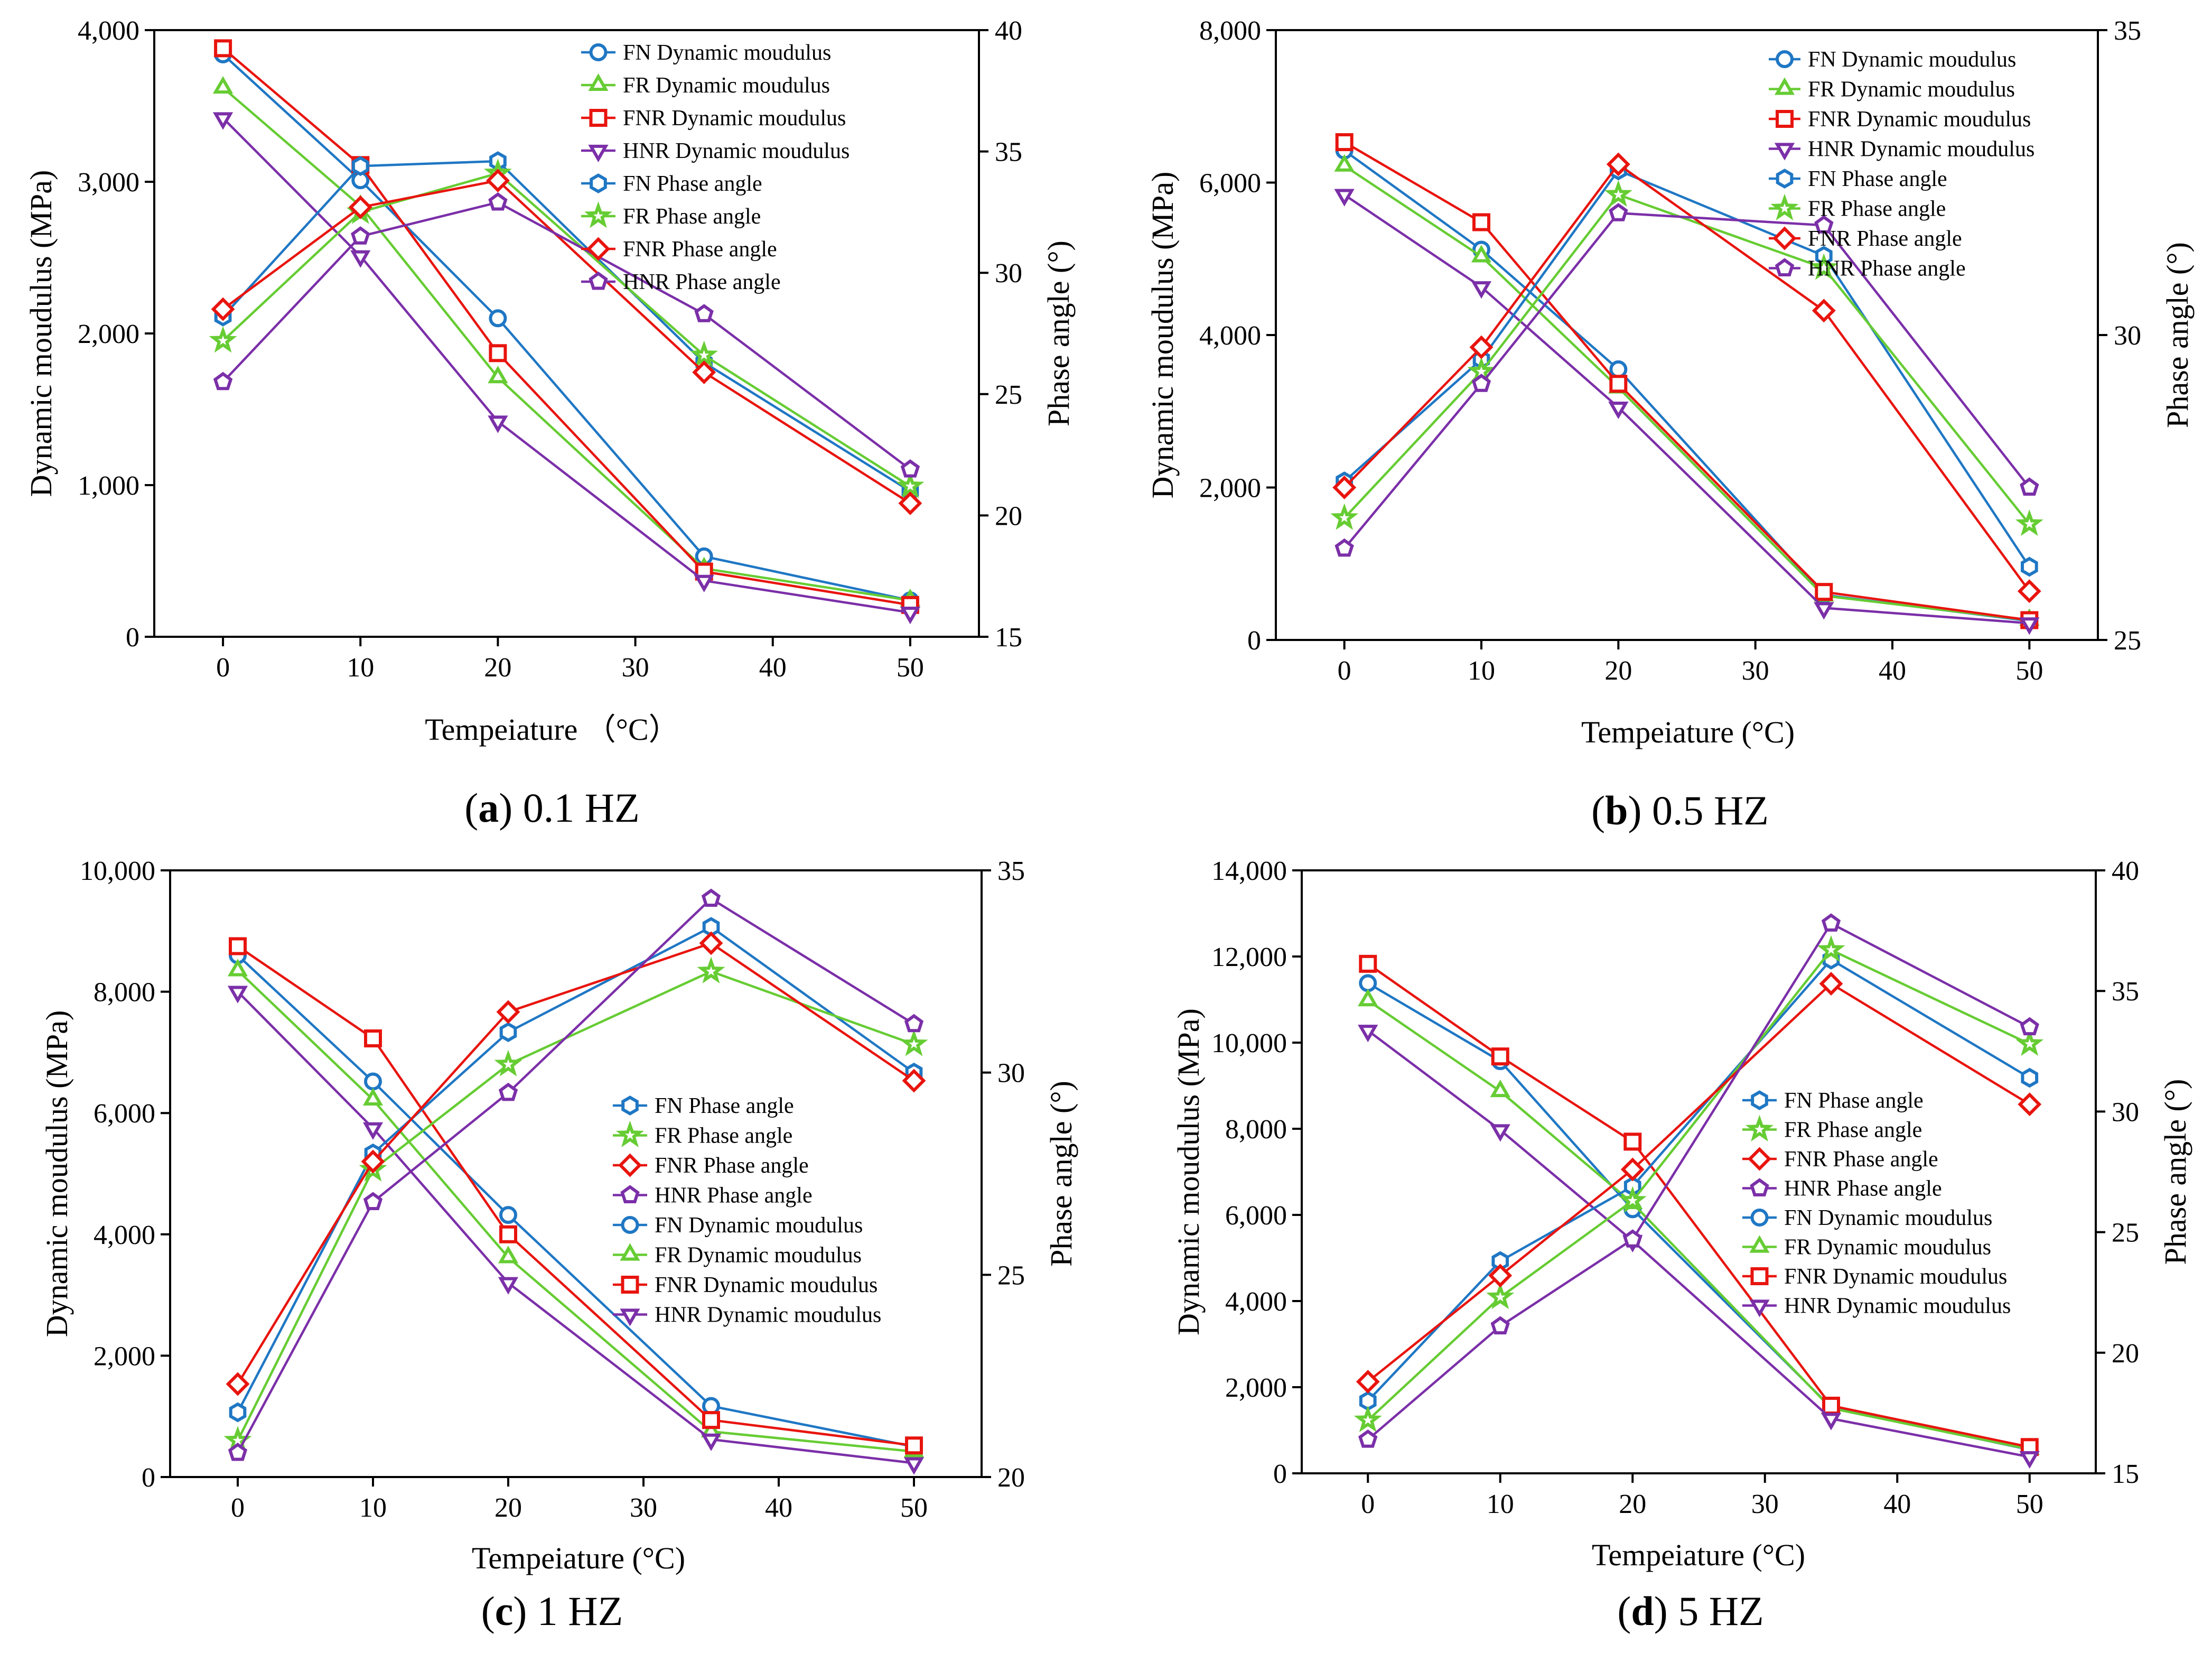 The image size is (2212, 1653). I want to click on y-tick-label: 10,000, so click(117, 871).